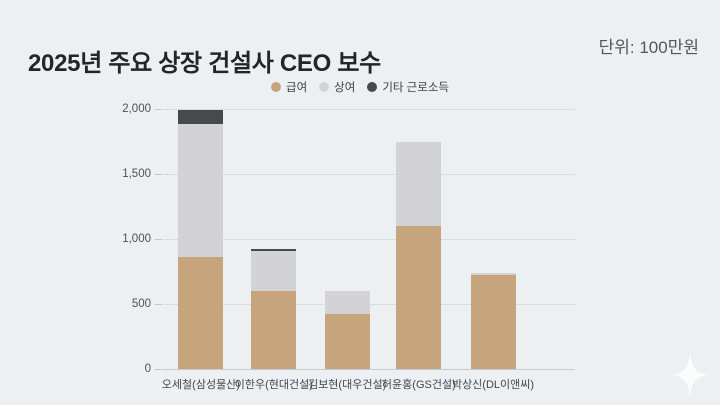  What do you see at coordinates (274, 249) in the screenshot?
I see `bar-segment-이한우(현대건설)-기타 근로소득` at bounding box center [274, 249].